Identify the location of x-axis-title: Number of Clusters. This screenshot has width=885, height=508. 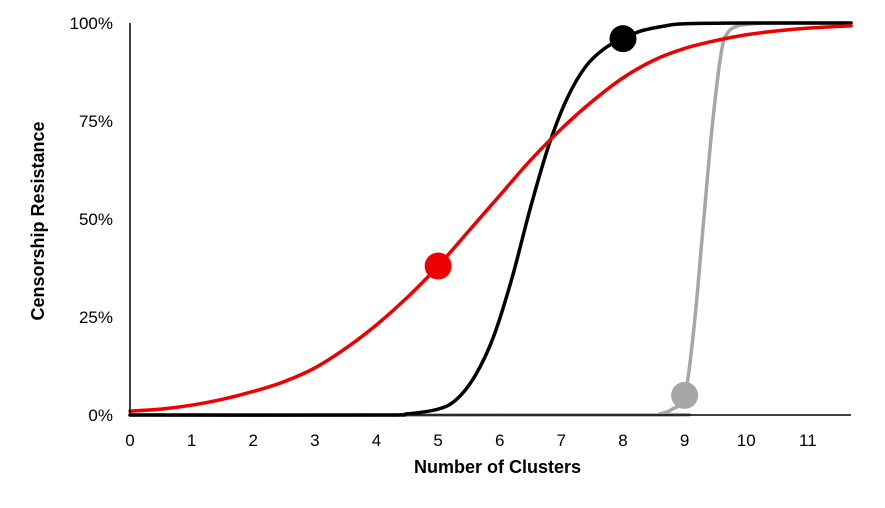
(497, 467).